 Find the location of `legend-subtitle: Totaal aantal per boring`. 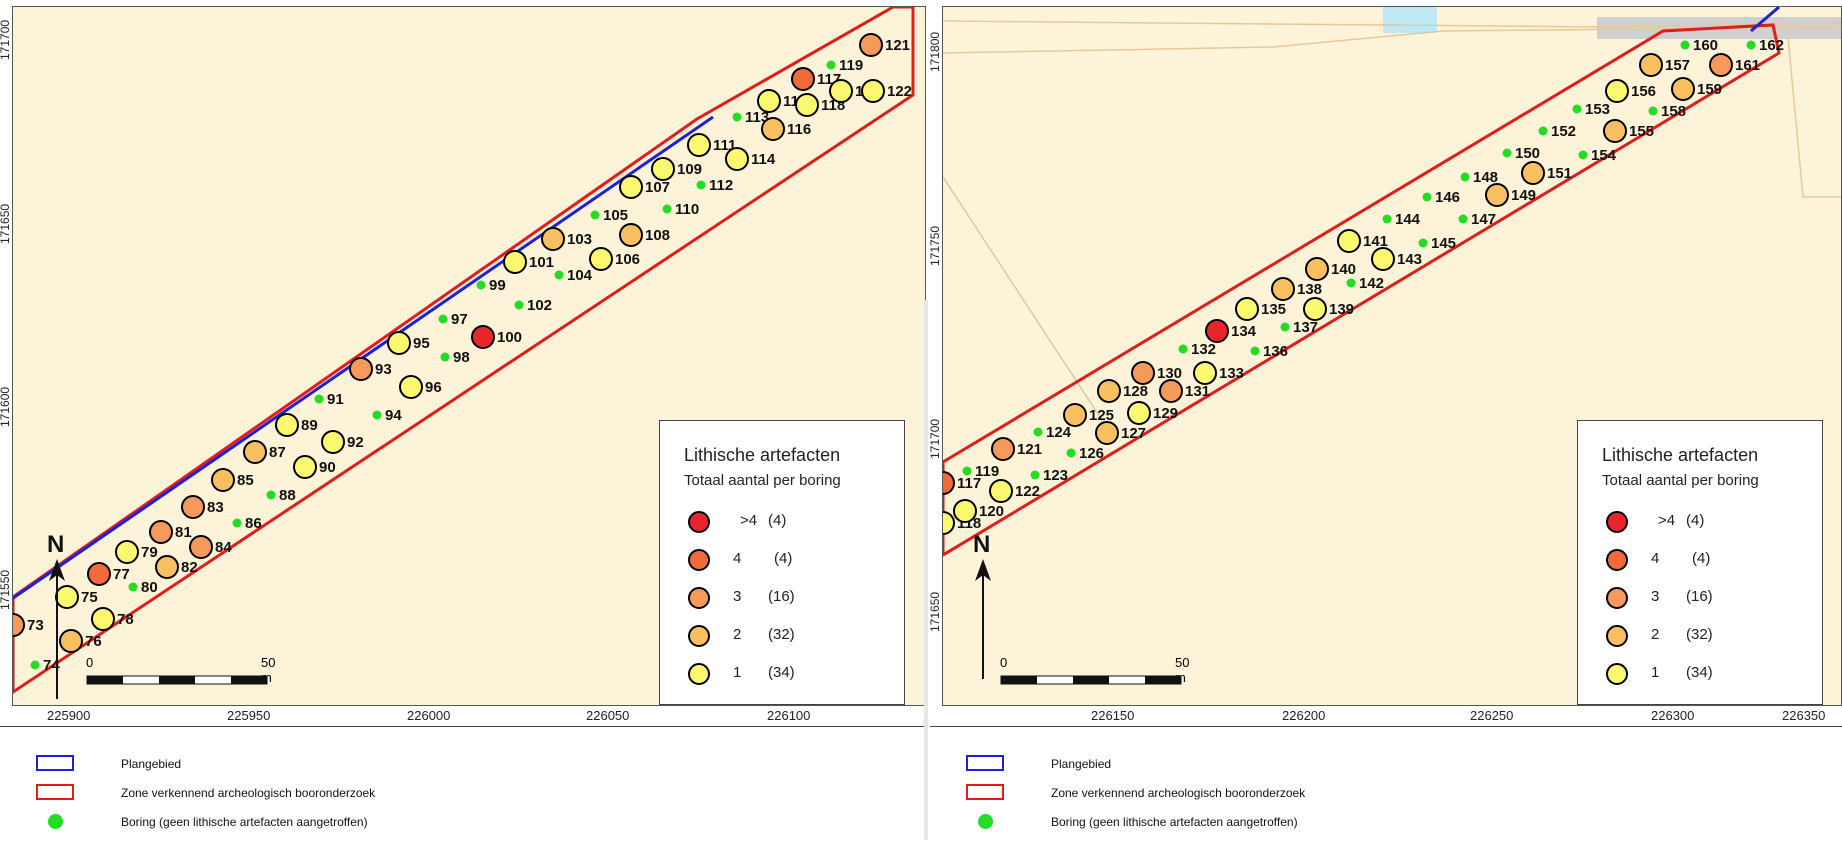

legend-subtitle: Totaal aantal per boring is located at coordinates (762, 480).